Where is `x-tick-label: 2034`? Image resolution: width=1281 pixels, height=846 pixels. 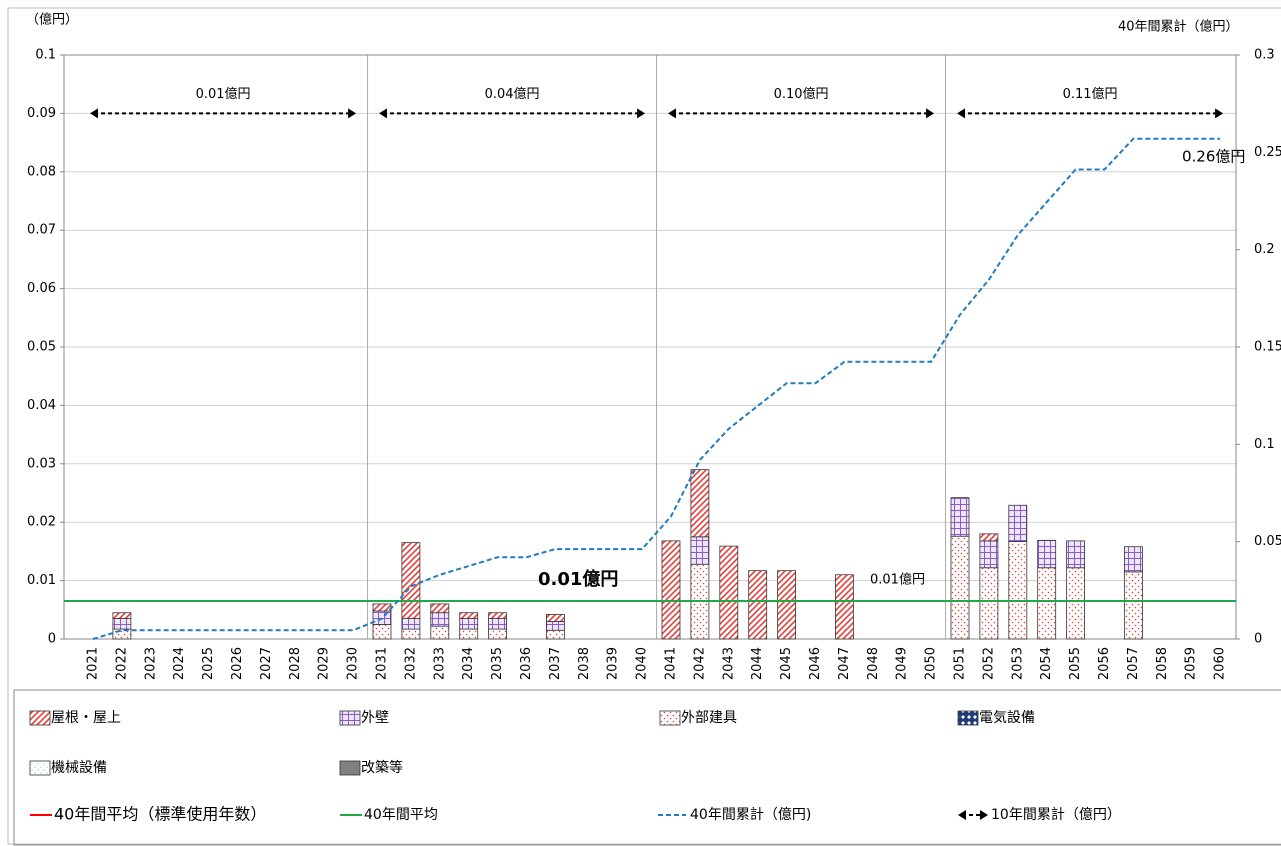
x-tick-label: 2034 is located at coordinates (468, 663).